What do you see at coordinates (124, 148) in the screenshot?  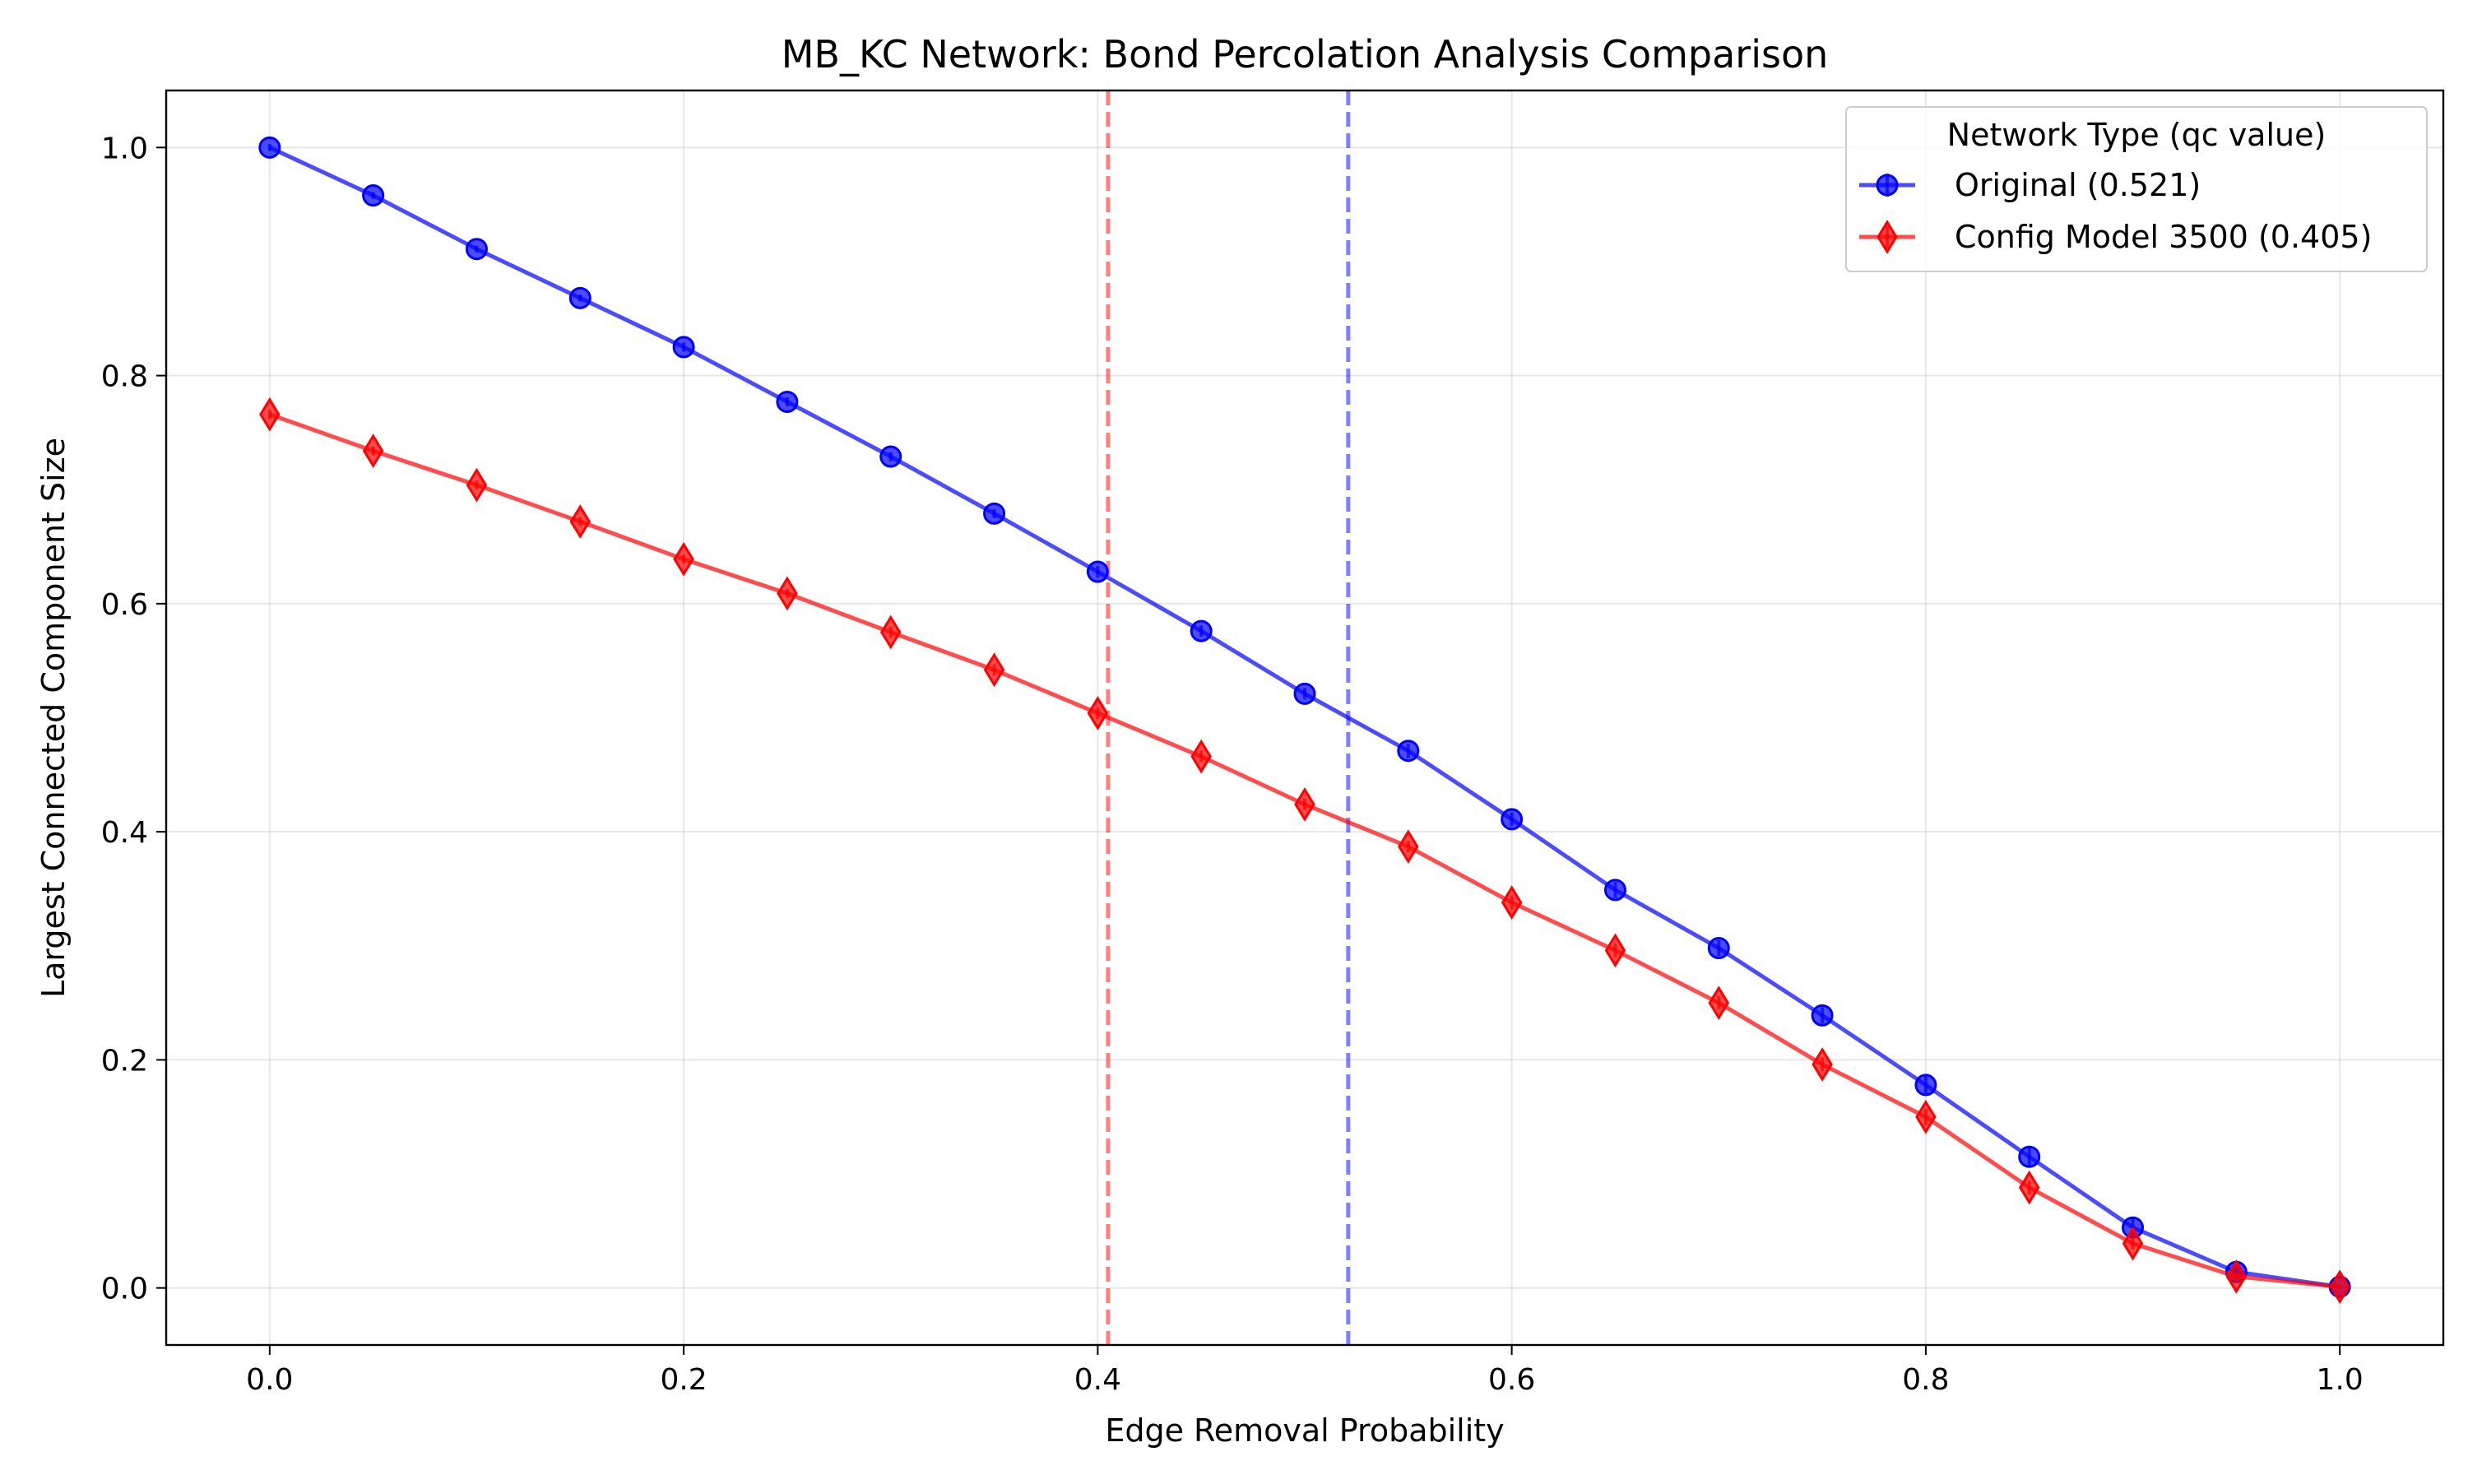 I see `y-tick-label: 1.0` at bounding box center [124, 148].